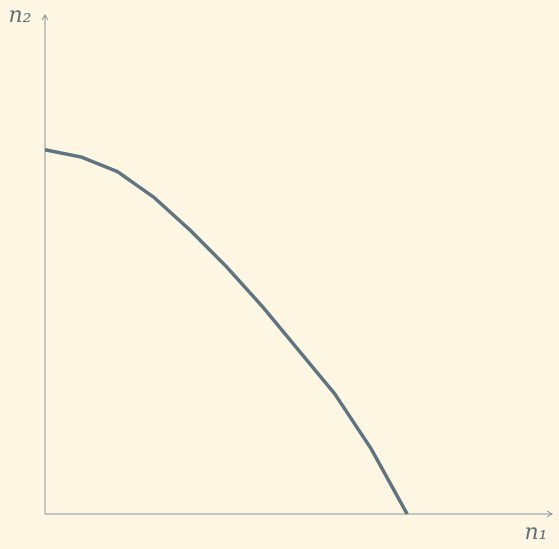  I want to click on x-axis-arrow, so click(549, 514).